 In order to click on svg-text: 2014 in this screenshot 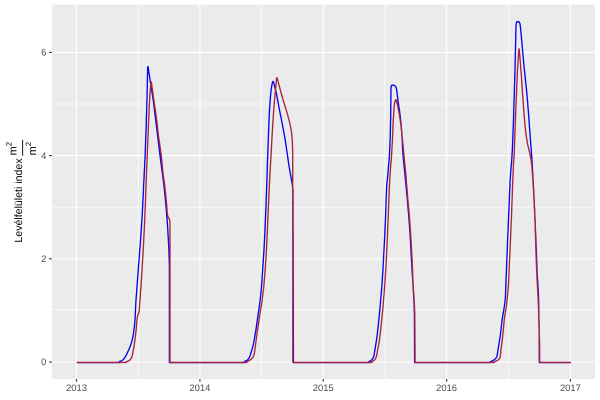, I will do `click(199, 387)`.